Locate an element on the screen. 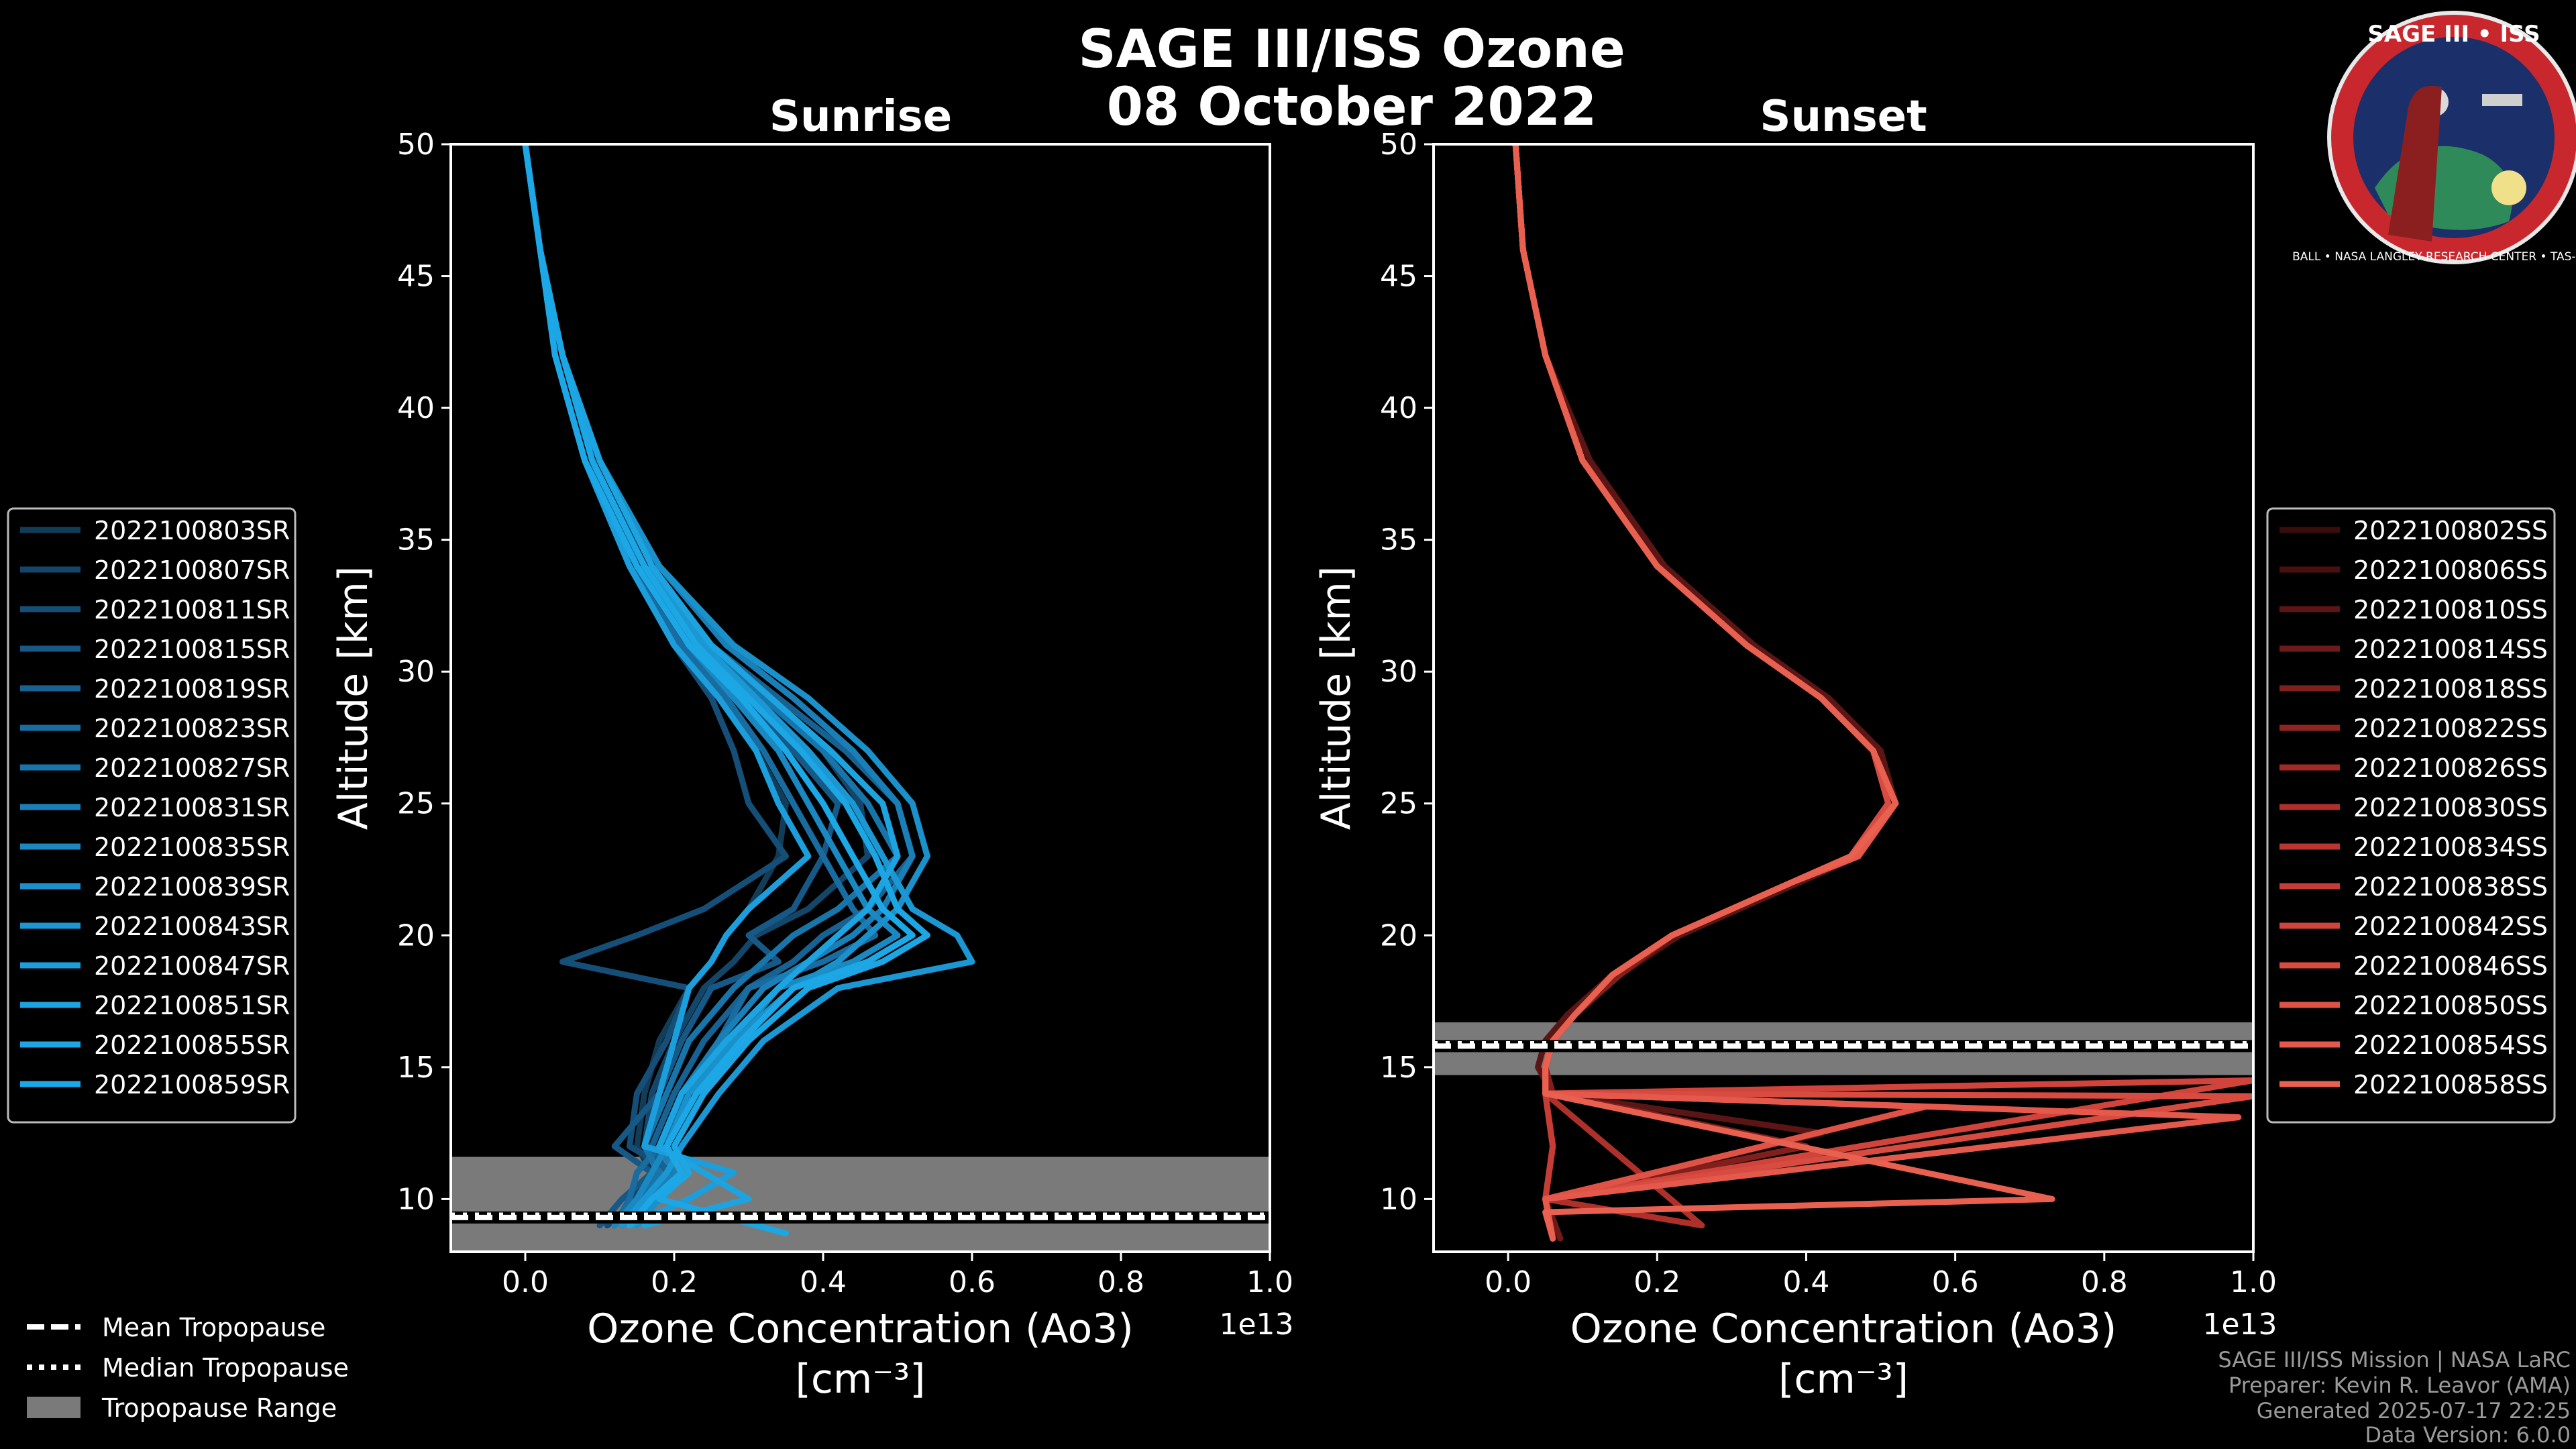 This screenshot has height=1449, width=2576. sunrise-x-scale-factor: 1e13 is located at coordinates (1256, 1324).